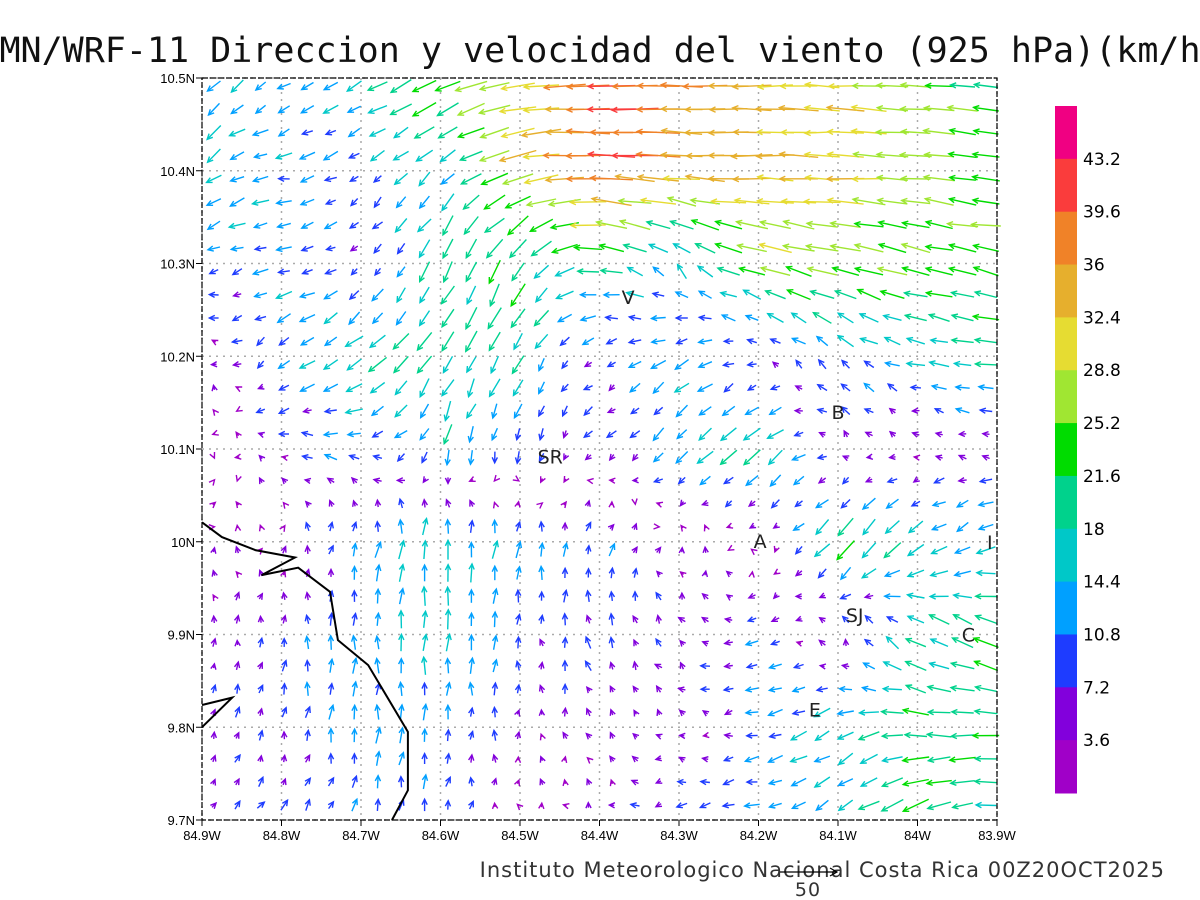 The height and width of the screenshot is (900, 1200). I want to click on x-tick-label: 84.5W, so click(520, 835).